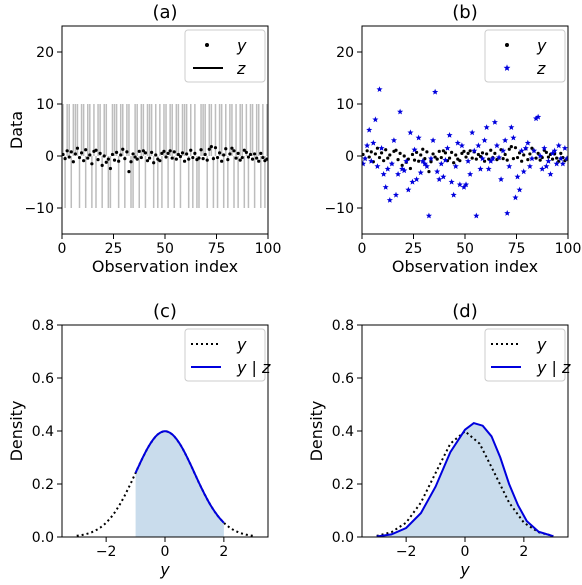 Image resolution: width=582 pixels, height=585 pixels. I want to click on density-fill, so click(465, 480).